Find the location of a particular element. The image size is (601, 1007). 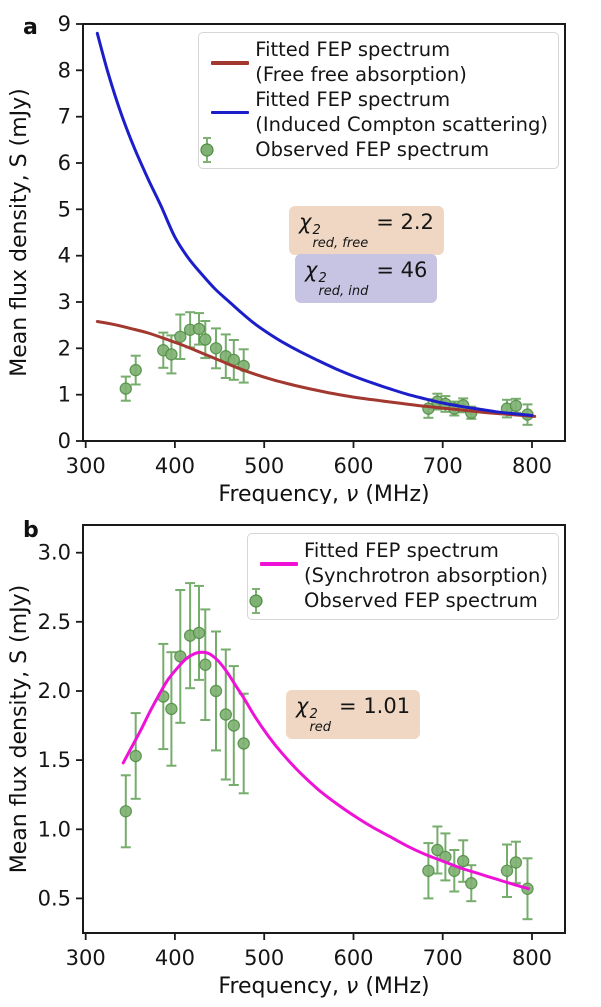

chi-subscript: red, ind is located at coordinates (343, 292).